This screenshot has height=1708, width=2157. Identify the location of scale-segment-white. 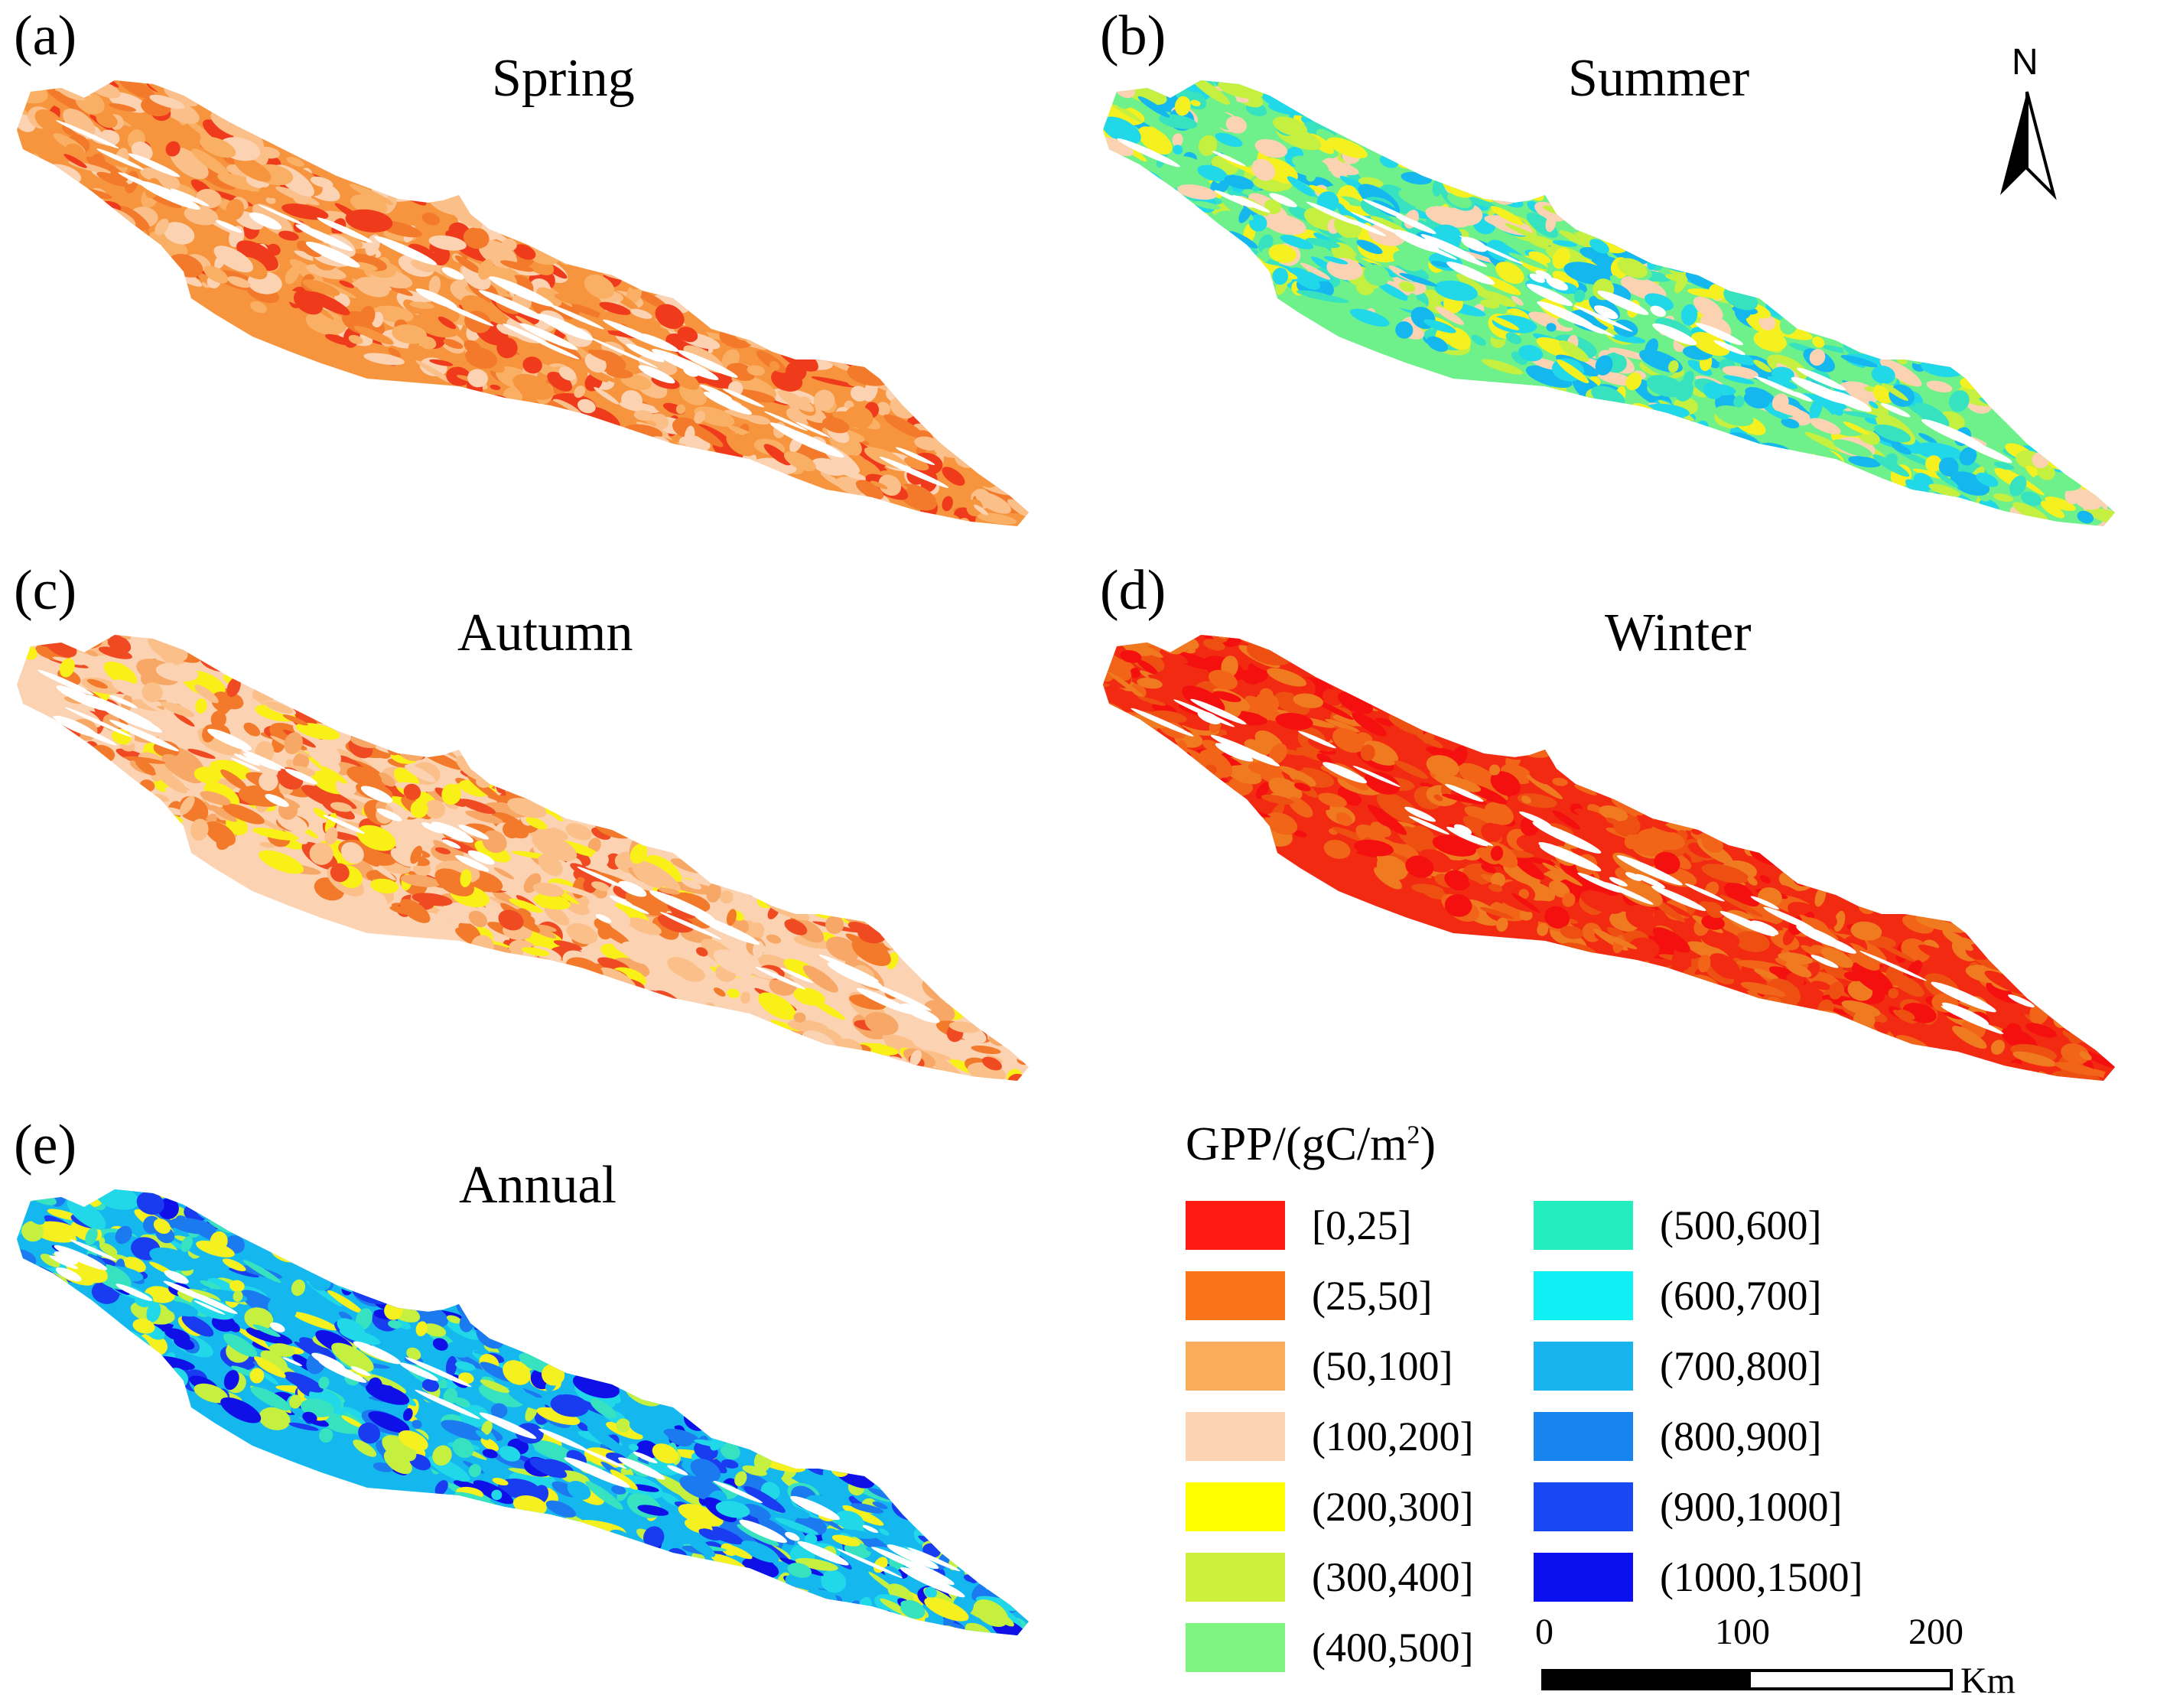
(1850, 1679).